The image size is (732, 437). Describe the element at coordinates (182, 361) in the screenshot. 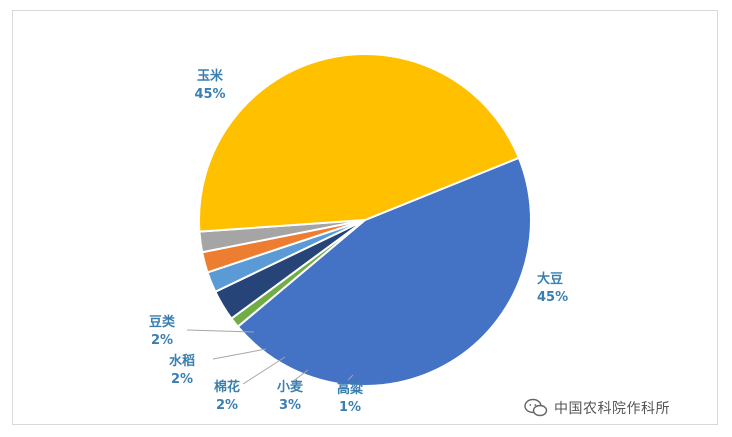

I see `slice-name-label: 水稻` at that location.